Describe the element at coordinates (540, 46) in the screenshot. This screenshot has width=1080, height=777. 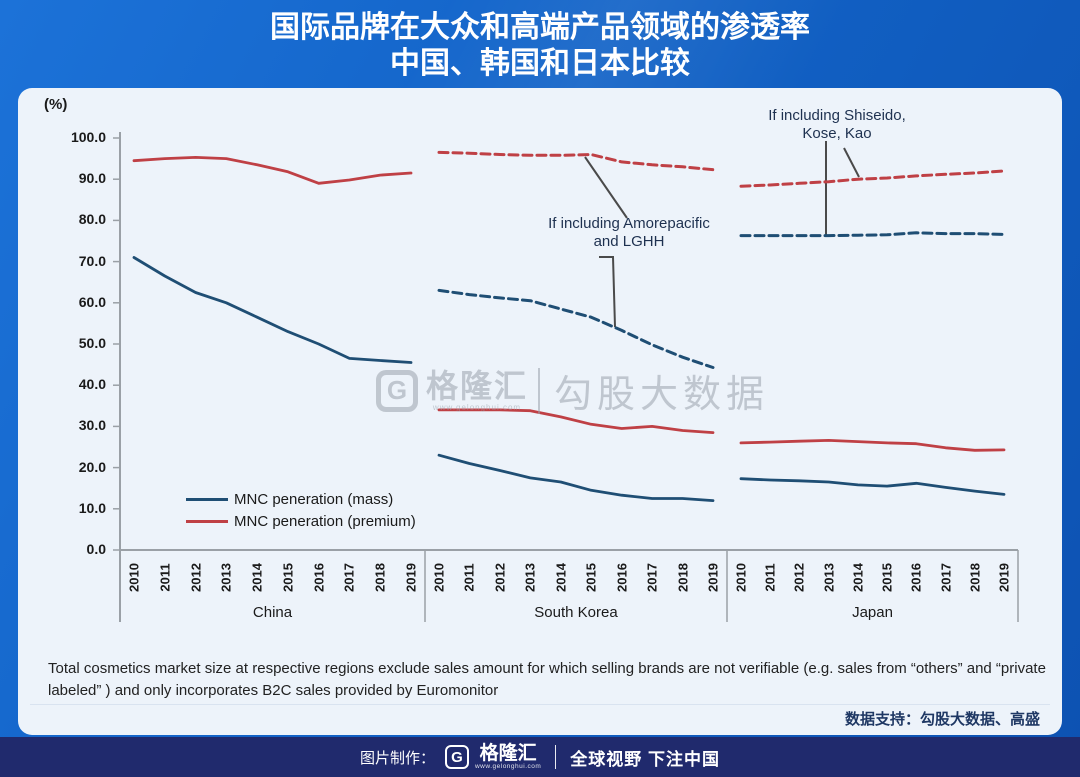
I see `page-title: 国际品牌在大众和高端产品领域的渗透率 中国、韩国和日本比较` at that location.